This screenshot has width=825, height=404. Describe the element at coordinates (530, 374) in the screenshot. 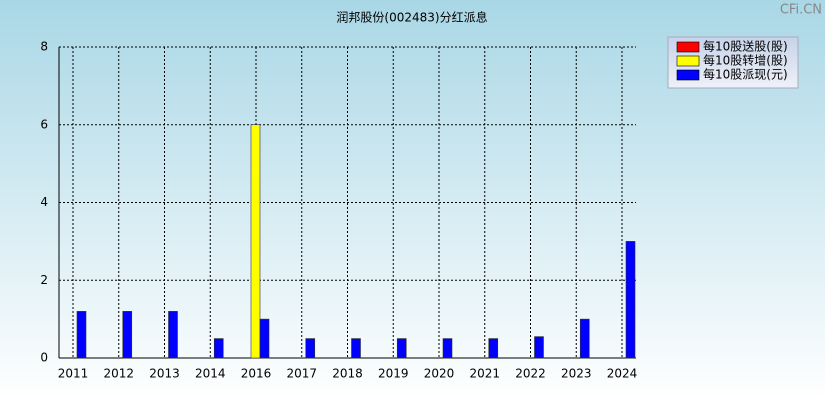

I see `x-tick-label: 2022` at that location.